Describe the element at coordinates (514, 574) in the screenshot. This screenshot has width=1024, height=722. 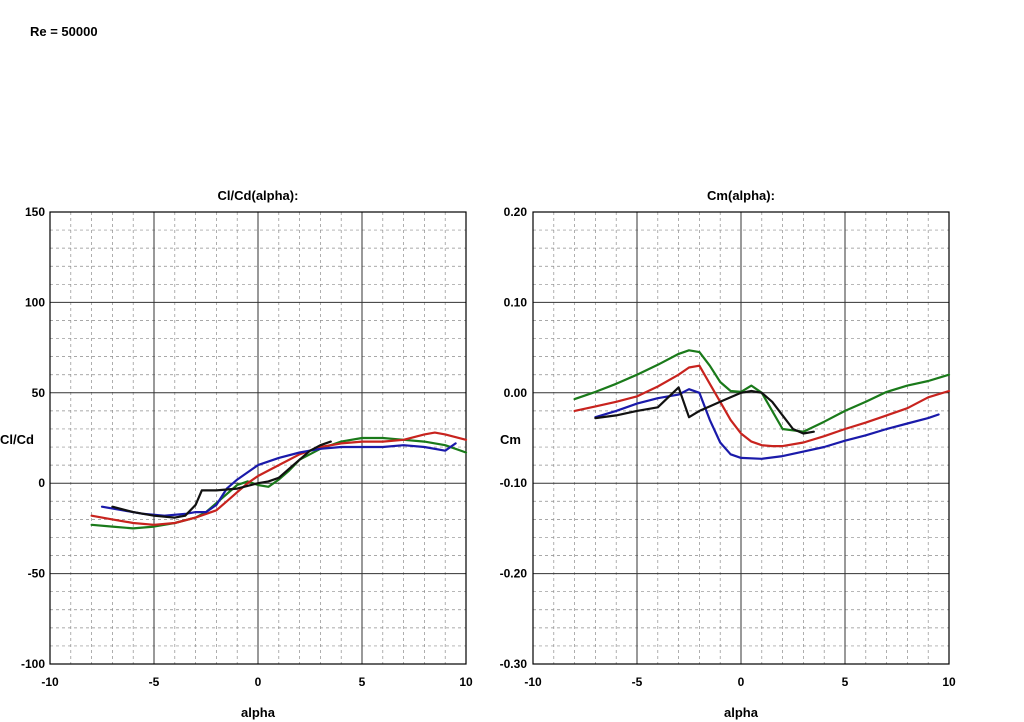
I see `cm-y-tick-label: -0.20` at that location.